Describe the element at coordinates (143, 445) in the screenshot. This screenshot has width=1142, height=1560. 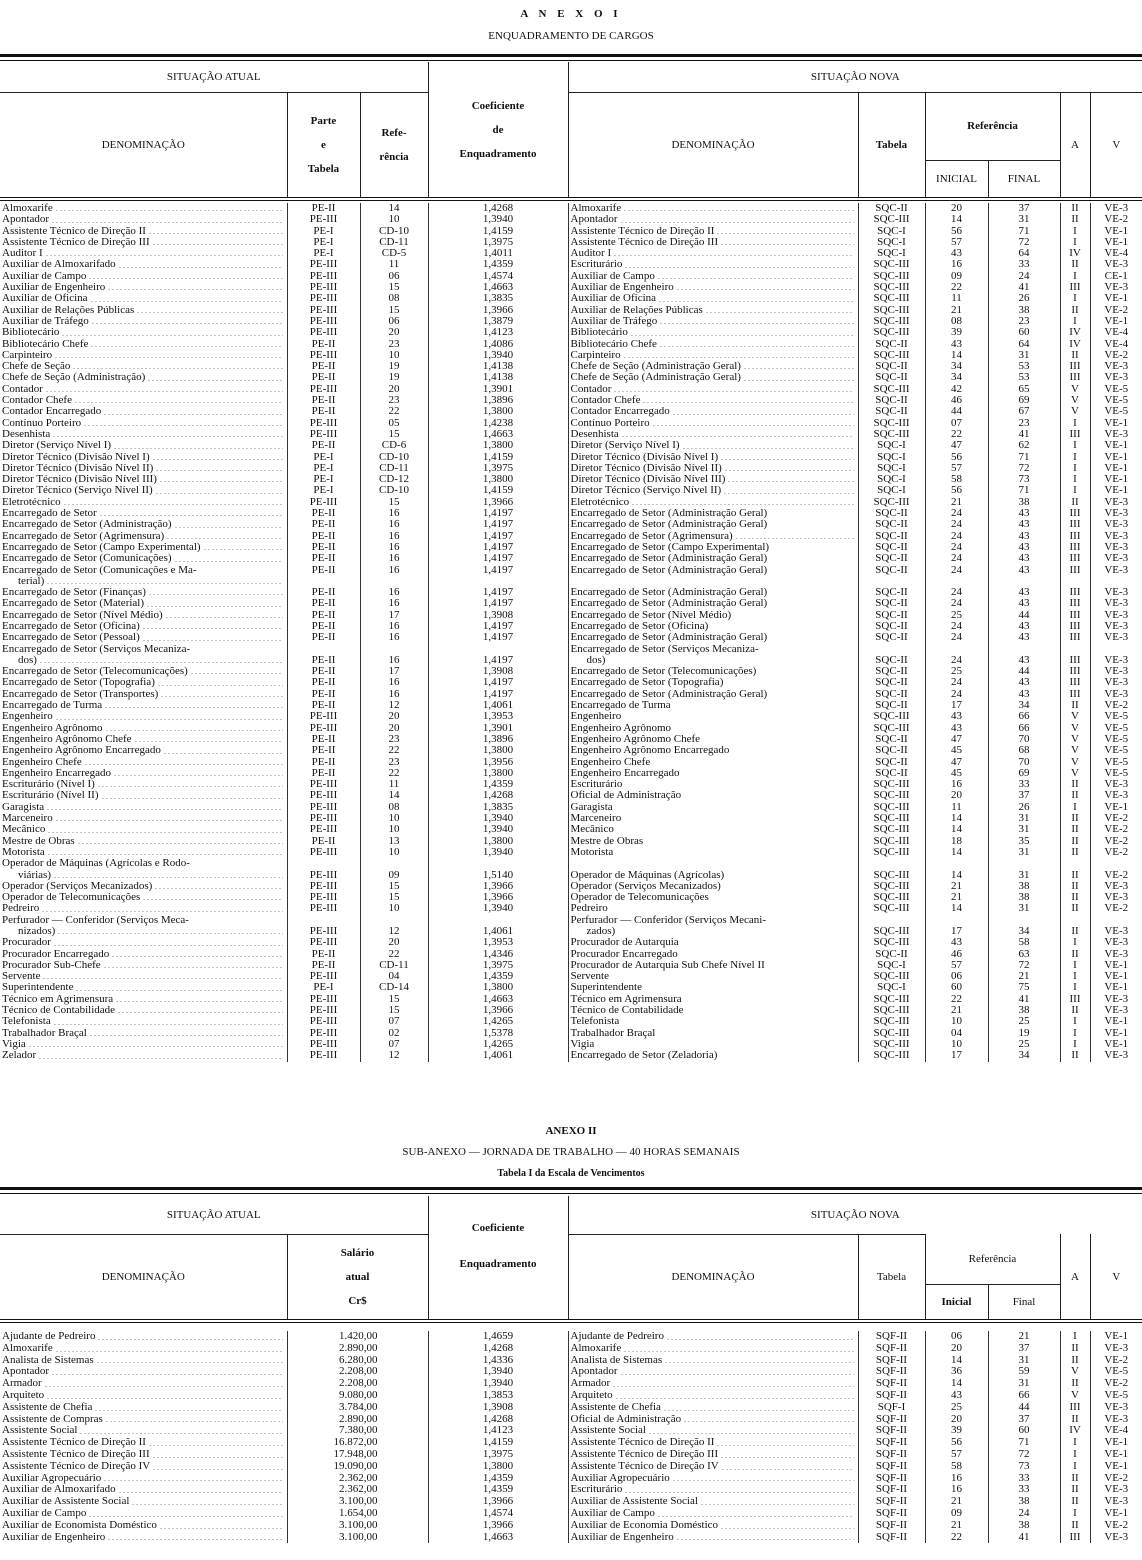
I see `denominacao-cell: Diretor (Serviço Nível I)` at that location.